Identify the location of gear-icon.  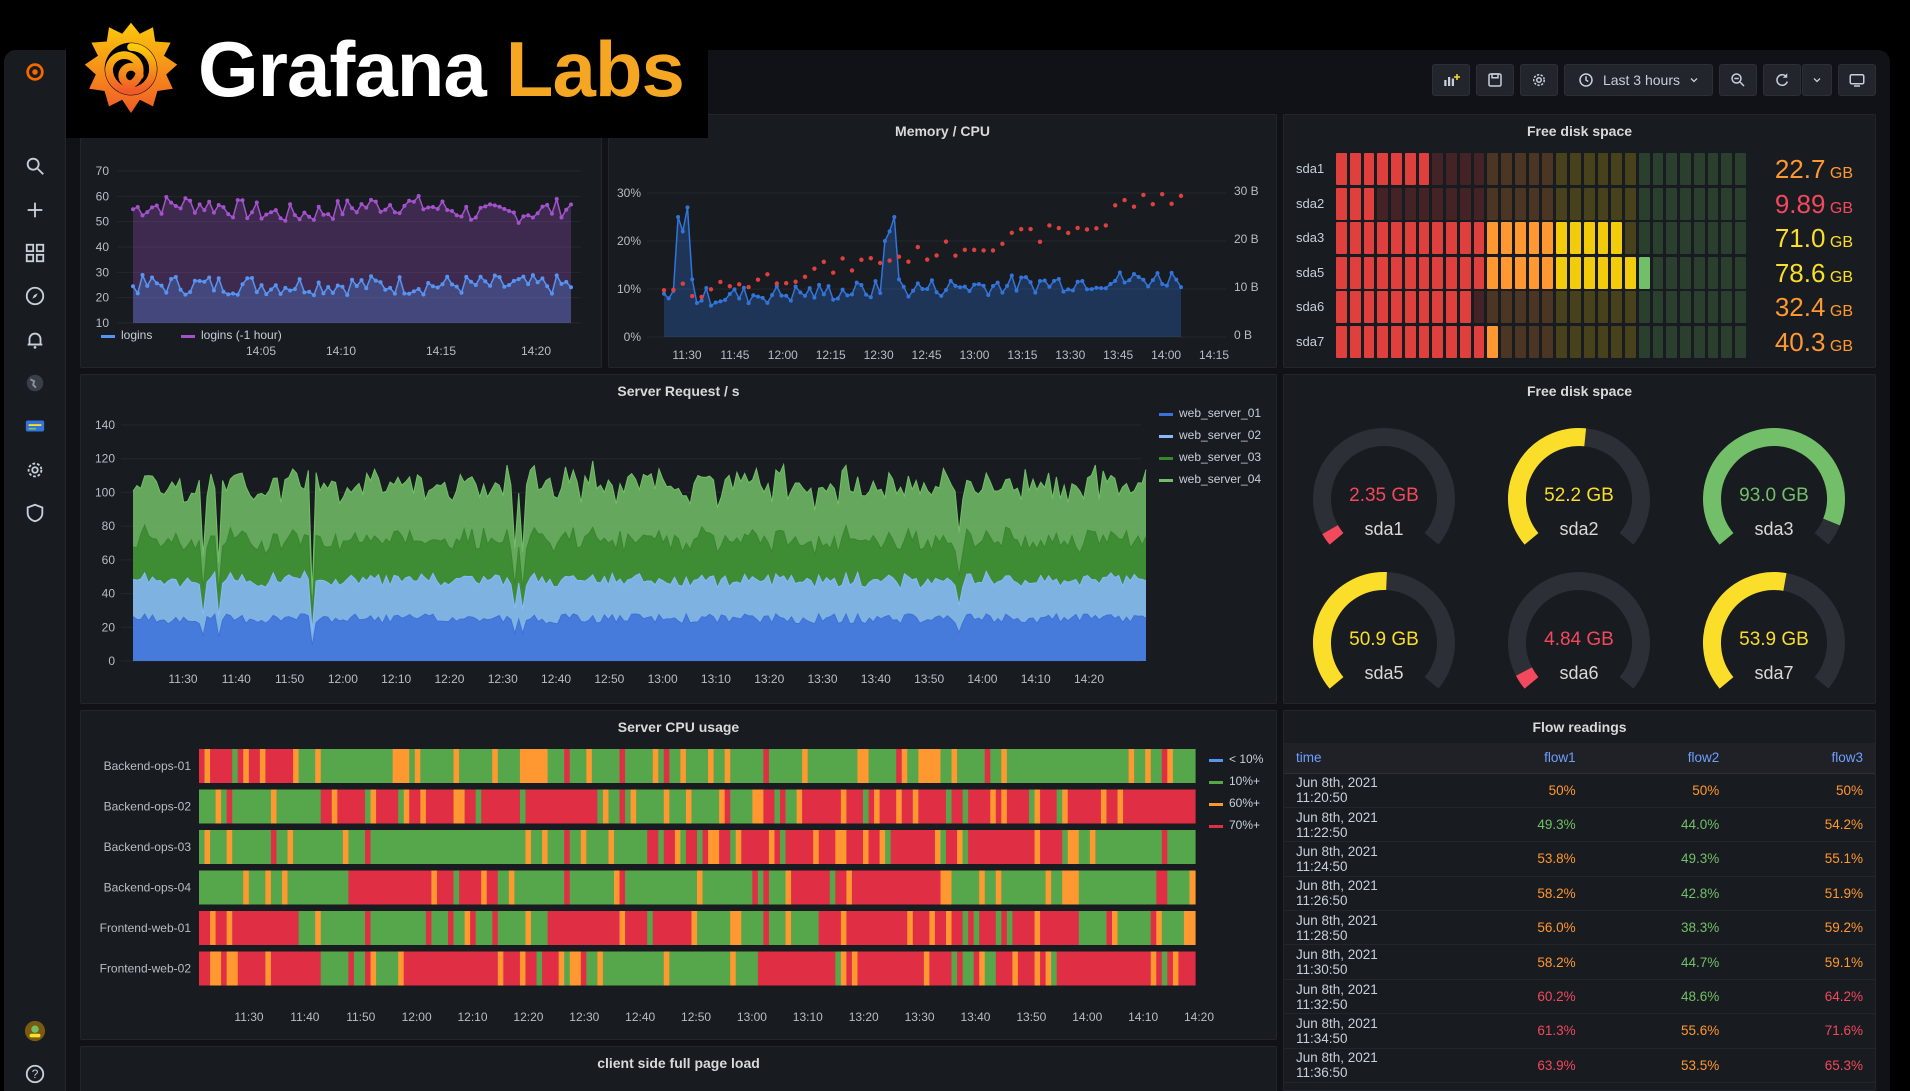
(35, 470).